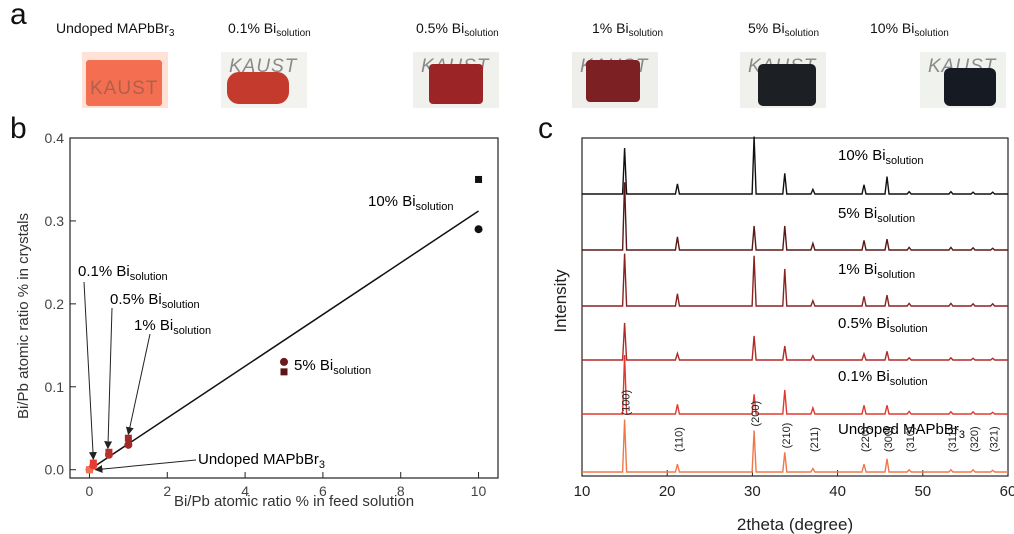  Describe the element at coordinates (784, 29) in the screenshot. I see `sample-label: 5% Bisolution` at that location.